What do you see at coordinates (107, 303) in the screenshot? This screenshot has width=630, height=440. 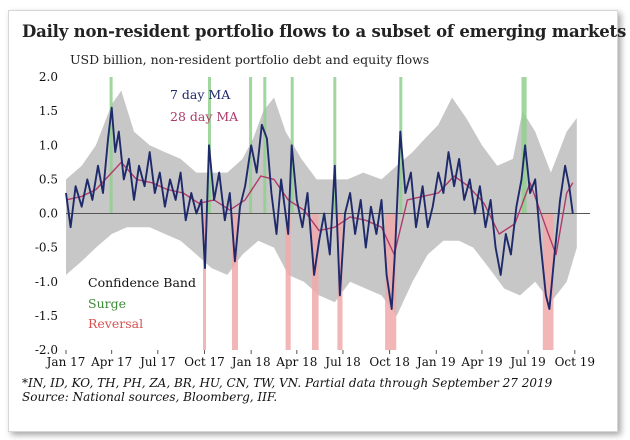 I see `legend-surge-label: Surge` at bounding box center [107, 303].